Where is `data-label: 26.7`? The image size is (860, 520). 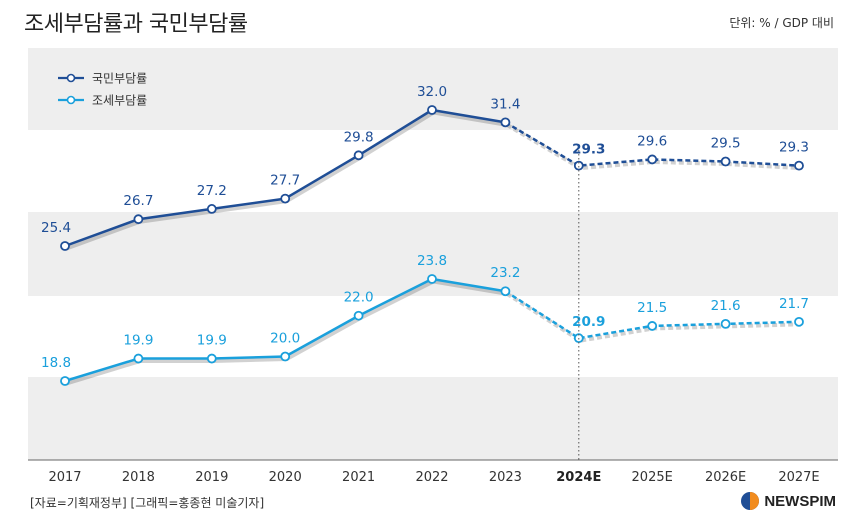 data-label: 26.7 is located at coordinates (138, 201).